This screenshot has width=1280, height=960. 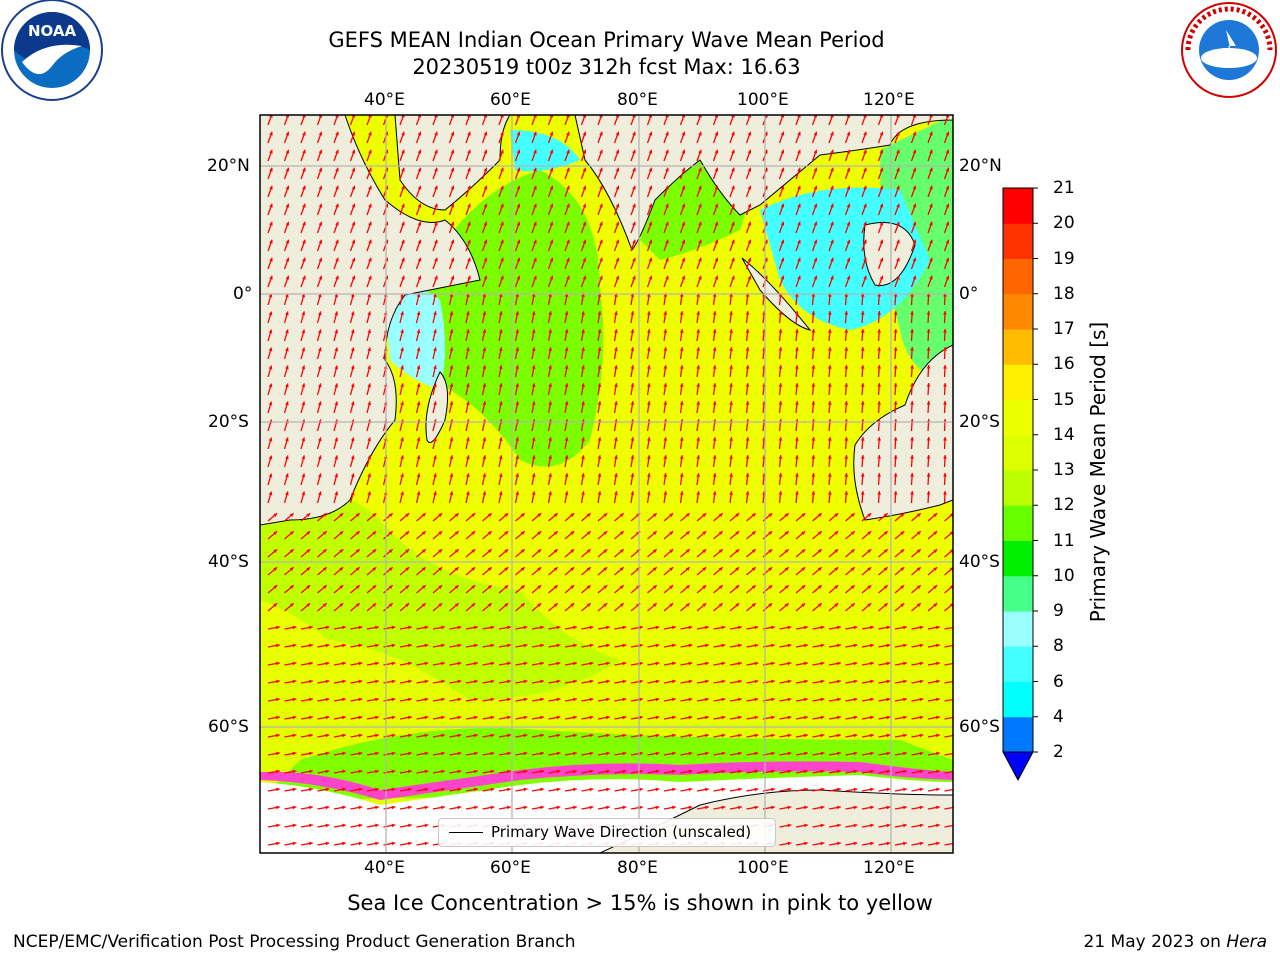 I want to click on colorbar-tick-label: 16, so click(x=1064, y=364).